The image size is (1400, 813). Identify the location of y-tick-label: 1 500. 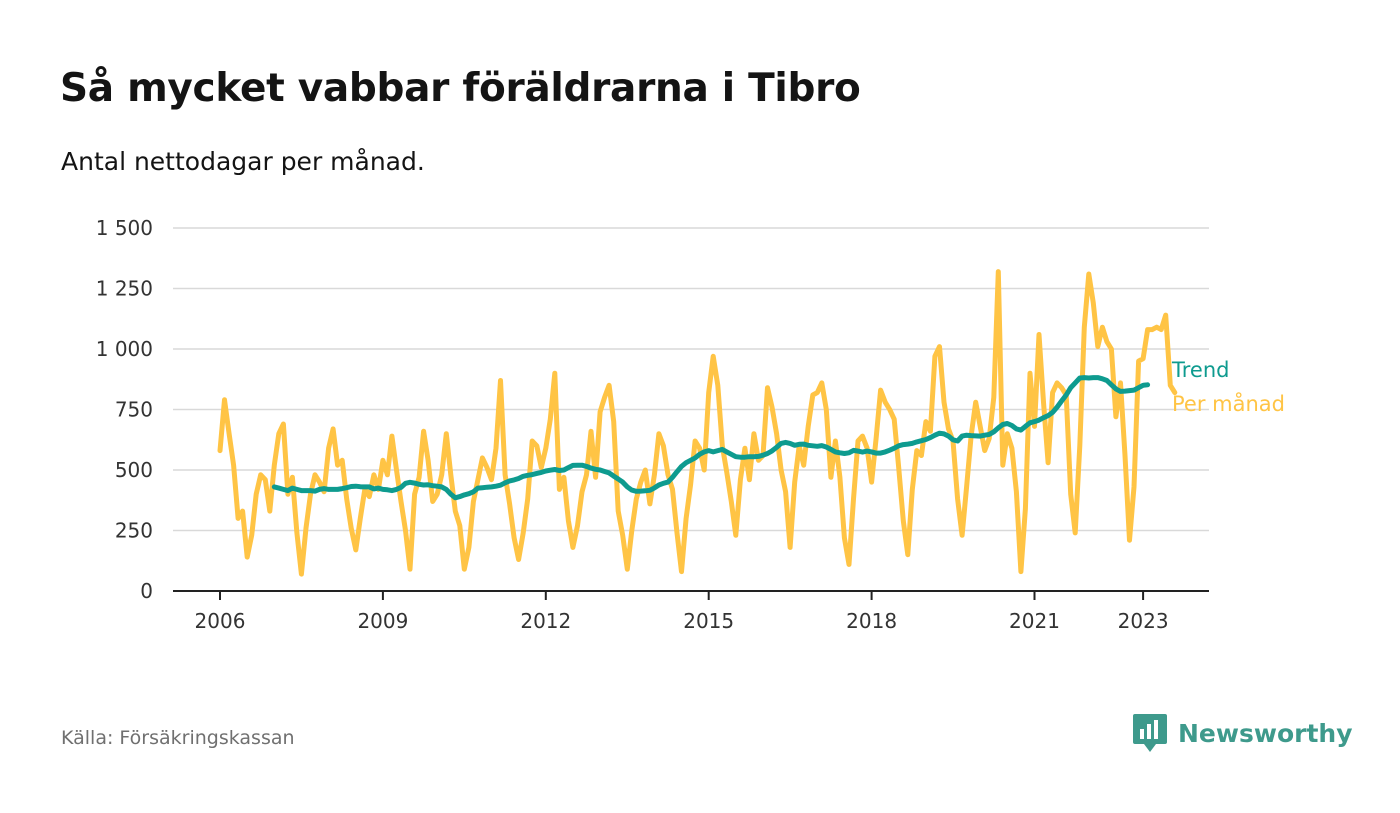
(124, 228).